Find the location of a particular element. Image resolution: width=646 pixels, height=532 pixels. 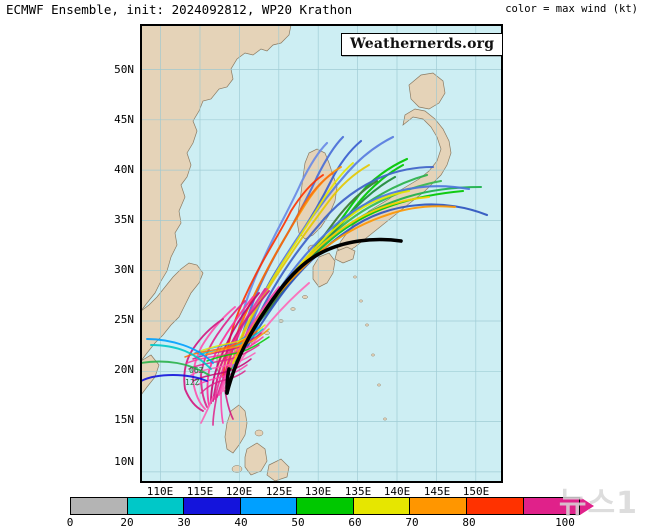

xtick-125E: 125E is located at coordinates (279, 491).